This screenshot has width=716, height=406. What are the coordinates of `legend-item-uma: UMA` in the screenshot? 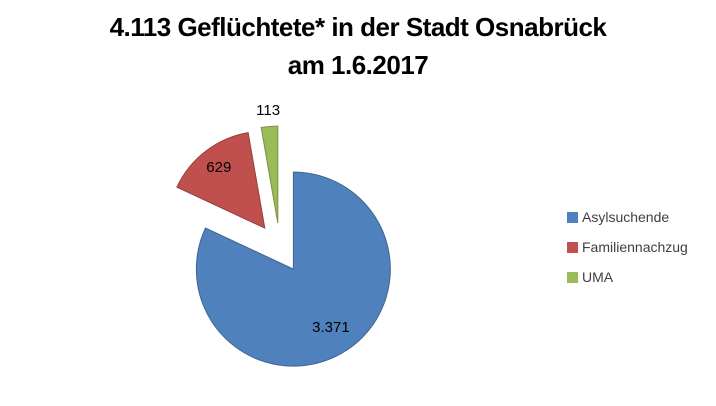 It's located at (627, 277).